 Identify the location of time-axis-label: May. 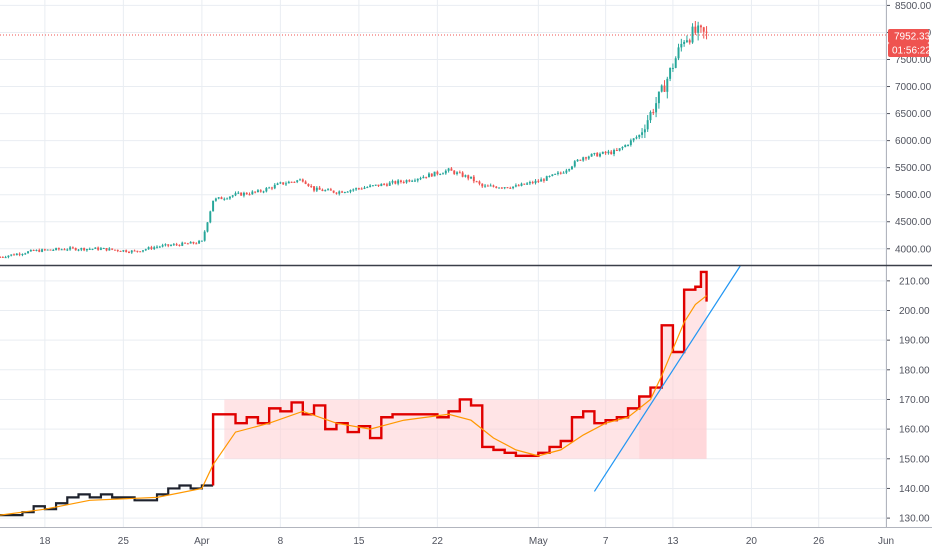
(538, 541).